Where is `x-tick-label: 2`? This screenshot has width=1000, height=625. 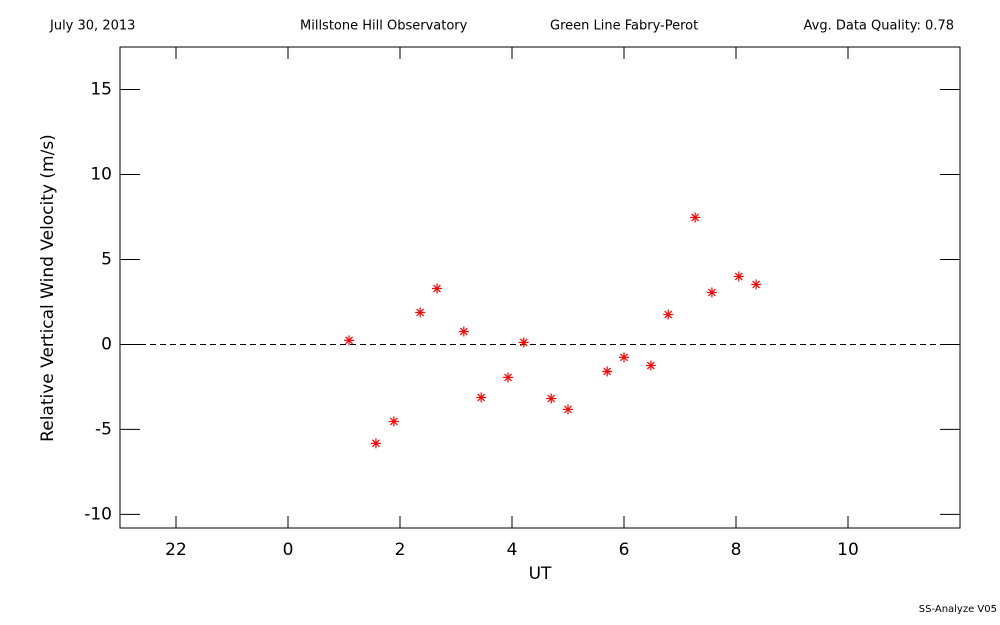 x-tick-label: 2 is located at coordinates (400, 550).